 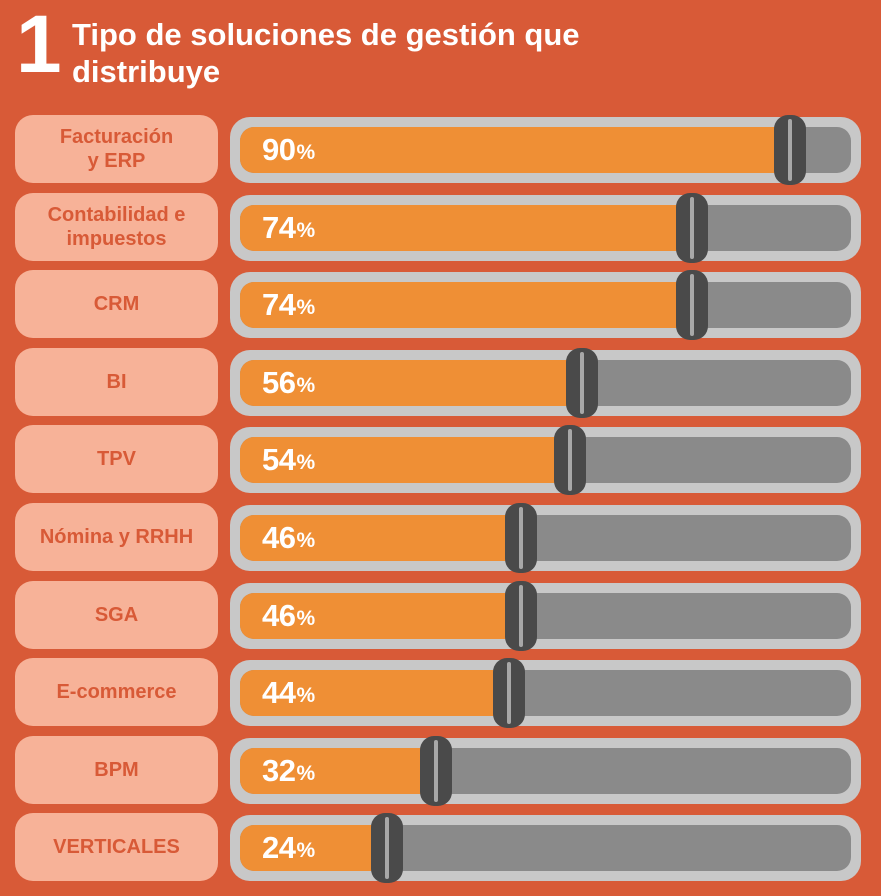 What do you see at coordinates (279, 847) in the screenshot?
I see `value-number: 24` at bounding box center [279, 847].